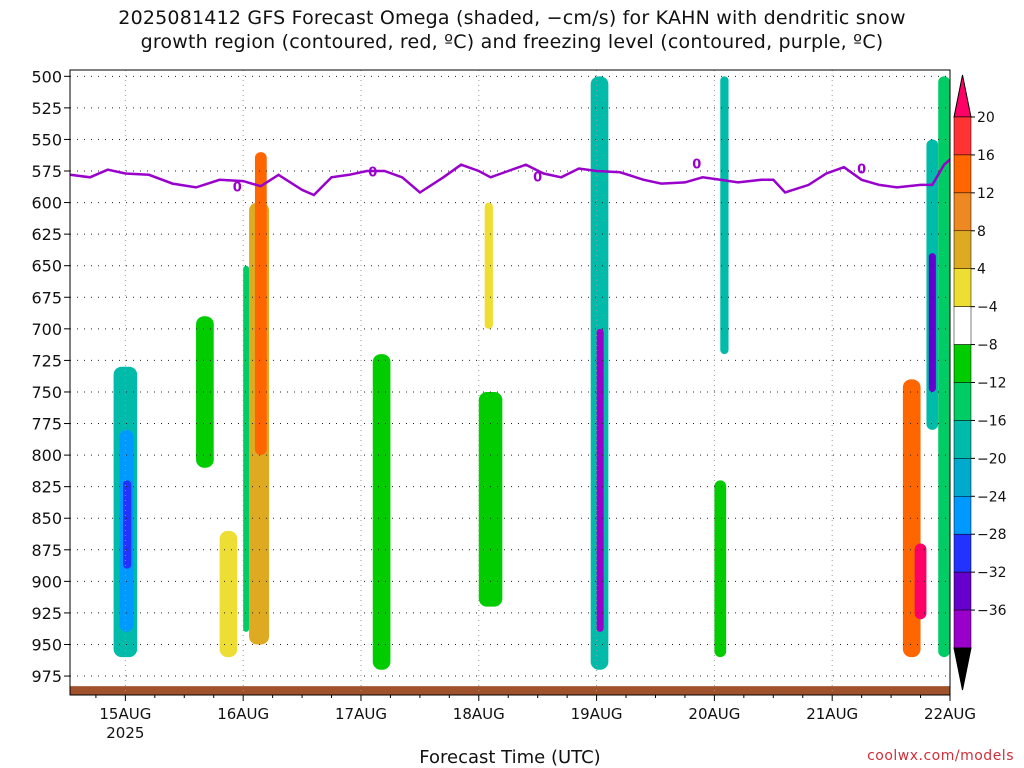  What do you see at coordinates (46, 234) in the screenshot?
I see `y-tick-label: 625` at bounding box center [46, 234].